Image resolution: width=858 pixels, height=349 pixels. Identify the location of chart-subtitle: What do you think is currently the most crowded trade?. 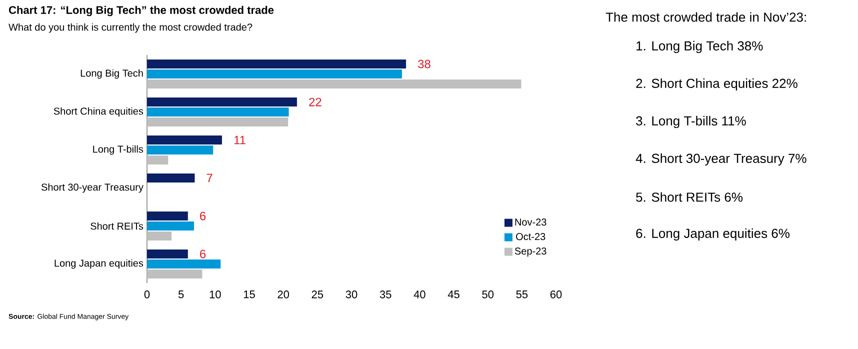
(130, 28).